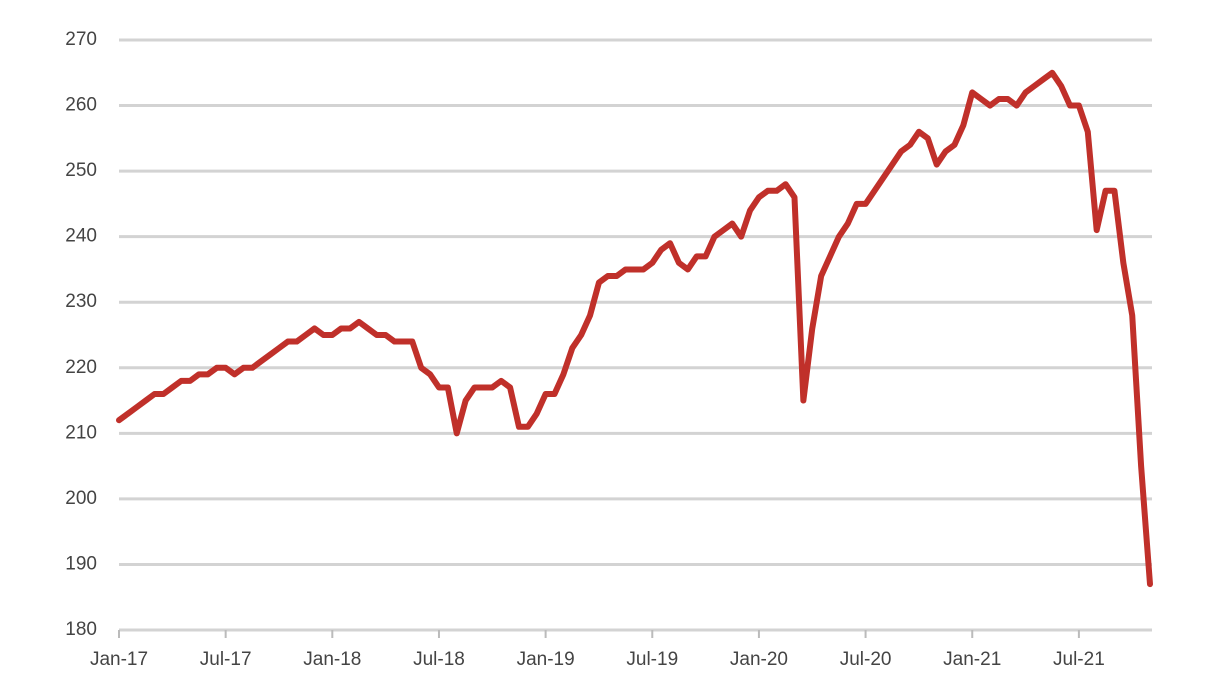 This screenshot has width=1226, height=690. I want to click on x-tick-label: Jan-17, so click(119, 659).